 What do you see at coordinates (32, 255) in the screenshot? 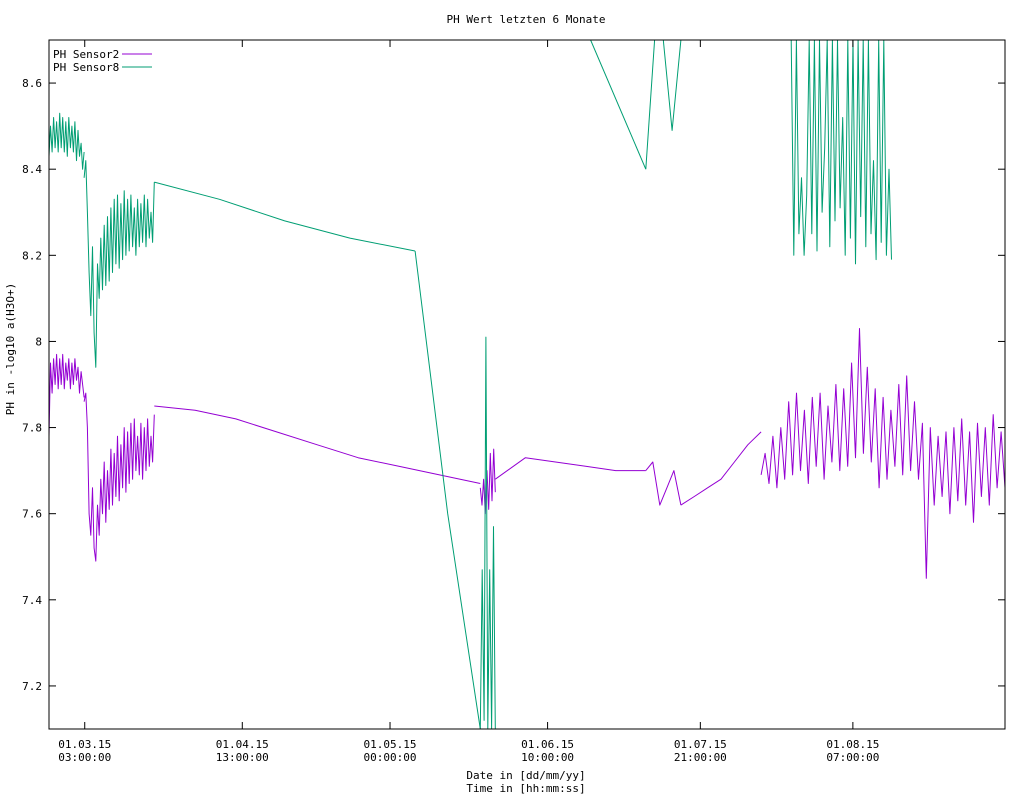
I see `y-tick-label: 8.2` at bounding box center [32, 255].